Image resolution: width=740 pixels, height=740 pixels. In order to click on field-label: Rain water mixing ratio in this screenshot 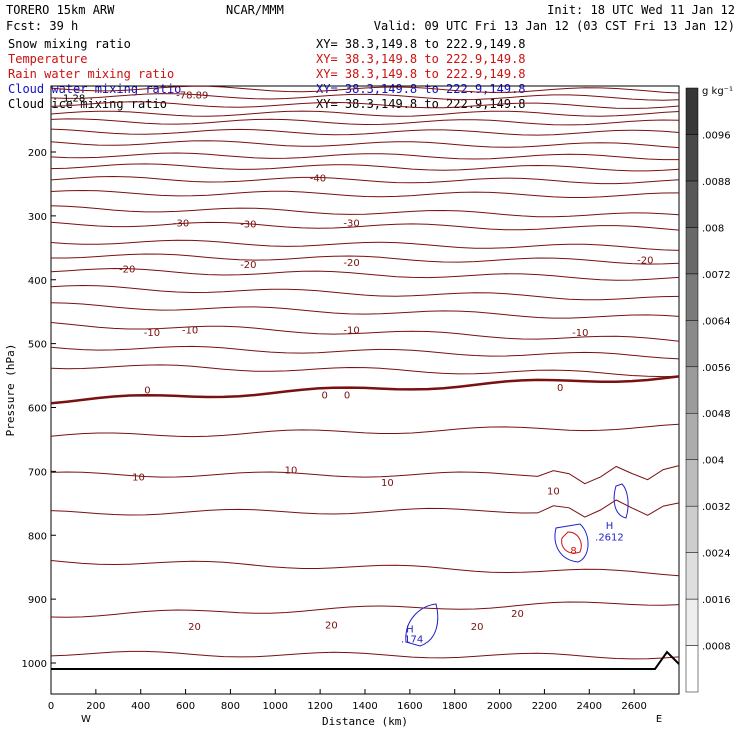, I will do `click(91, 74)`.